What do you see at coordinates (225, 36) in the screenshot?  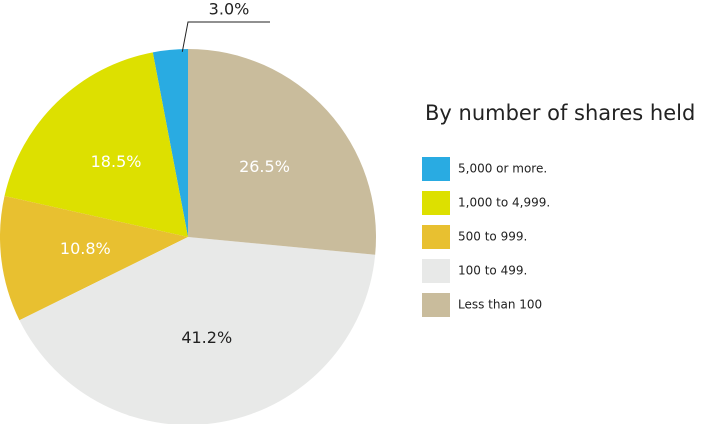 I see `leader-line` at bounding box center [225, 36].